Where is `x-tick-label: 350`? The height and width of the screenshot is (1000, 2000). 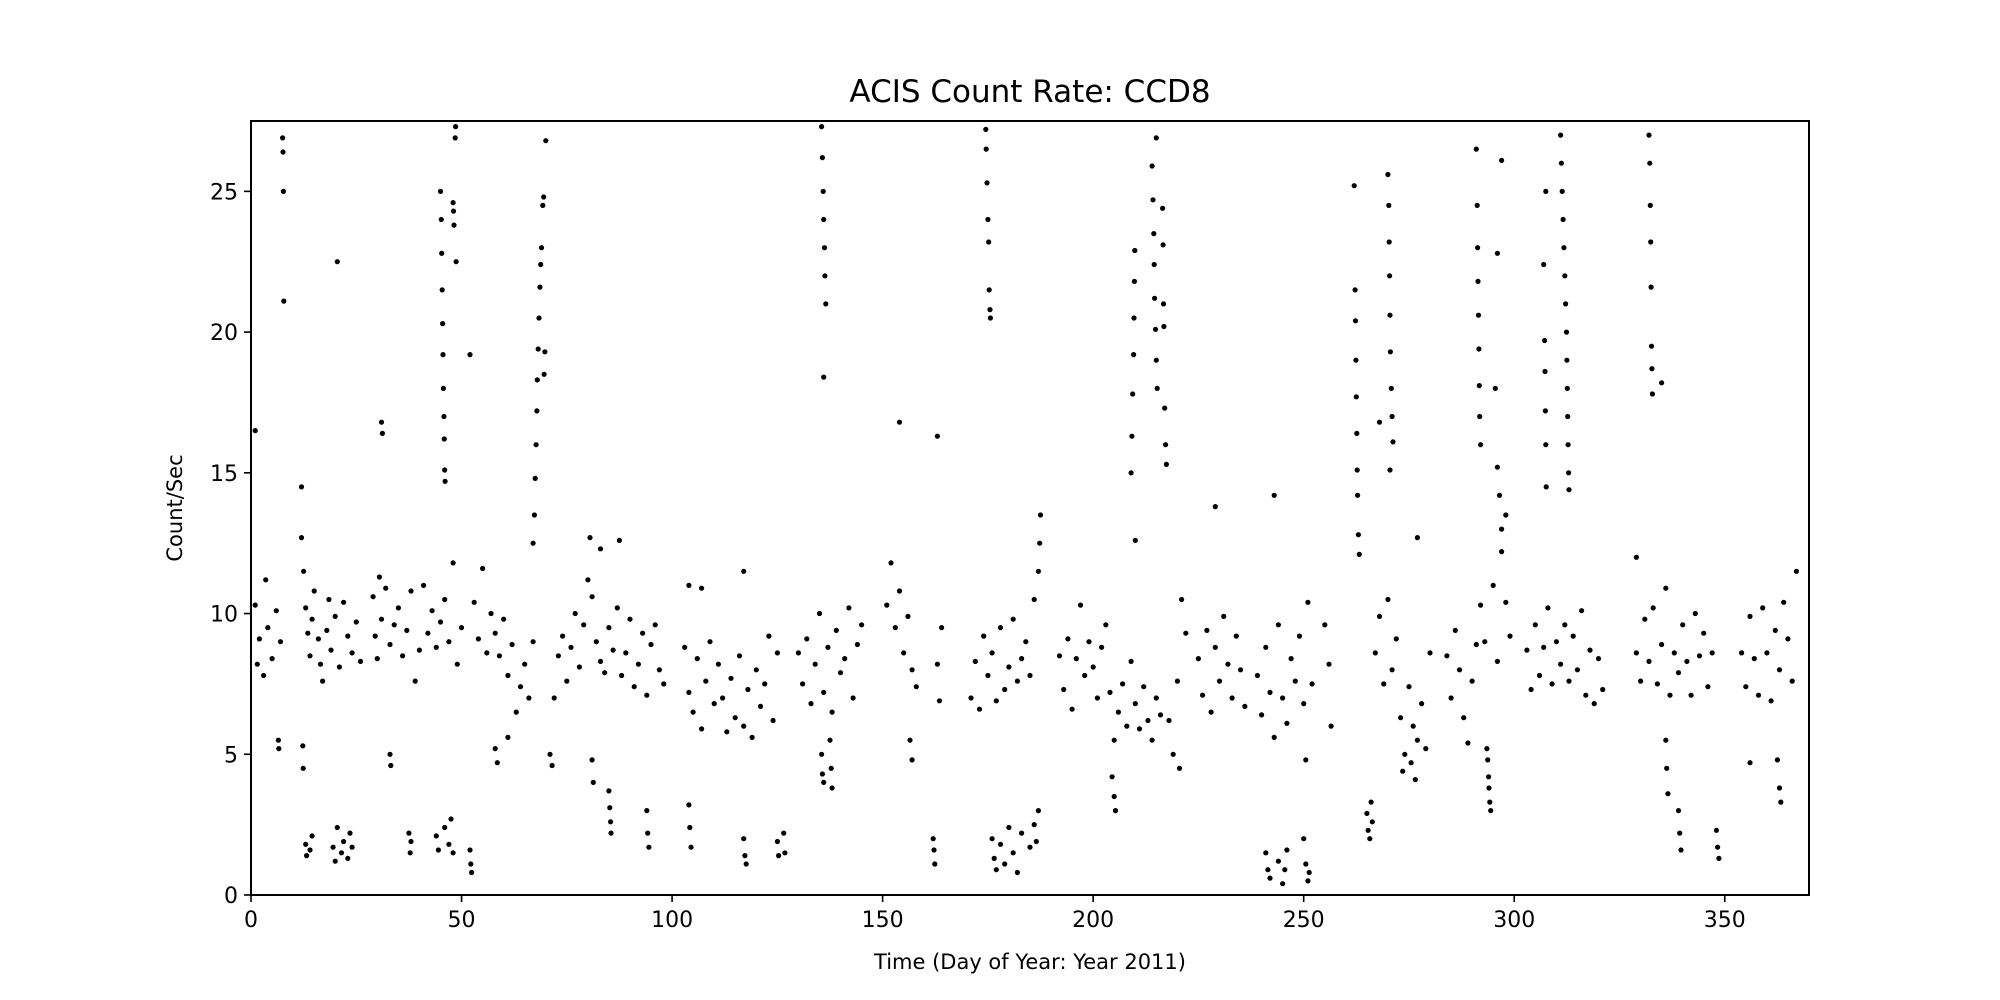
x-tick-label: 350 is located at coordinates (1725, 920).